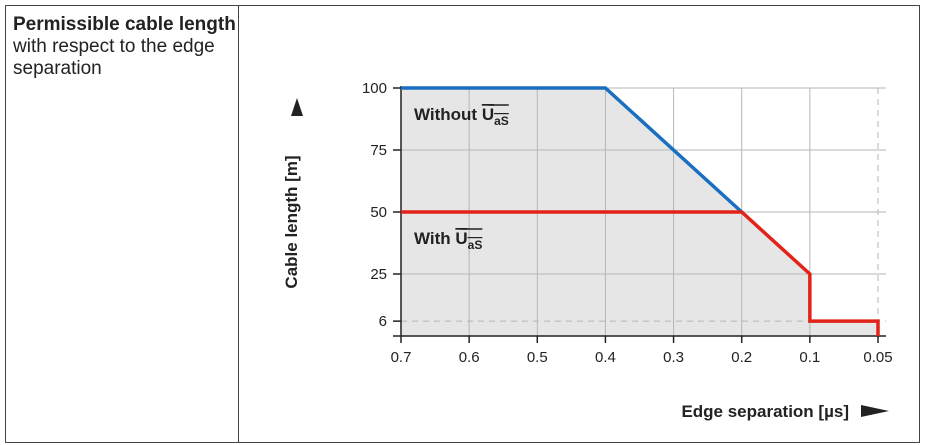 The image size is (927, 445). Describe the element at coordinates (378, 150) in the screenshot. I see `y-tick-label: 75` at that location.